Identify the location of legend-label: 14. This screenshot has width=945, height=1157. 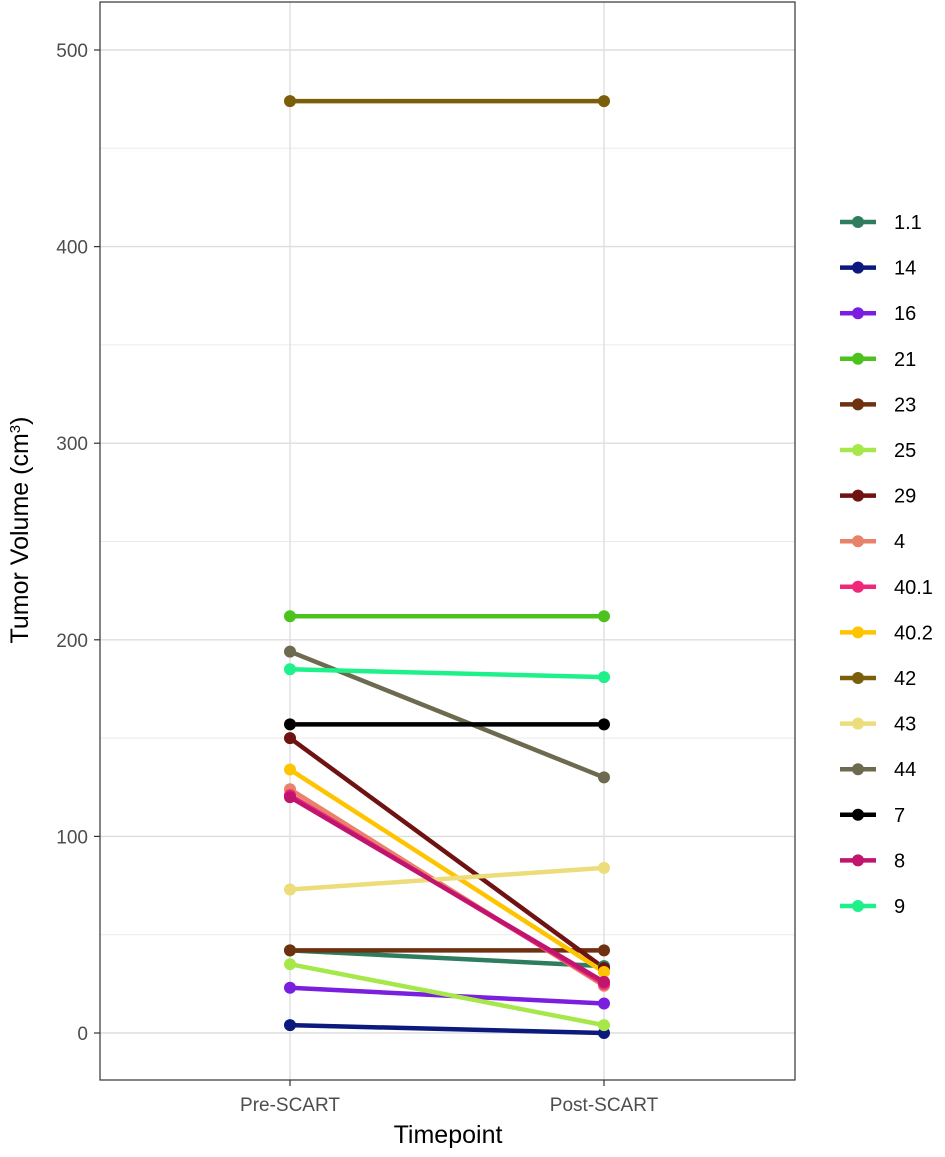
(905, 269).